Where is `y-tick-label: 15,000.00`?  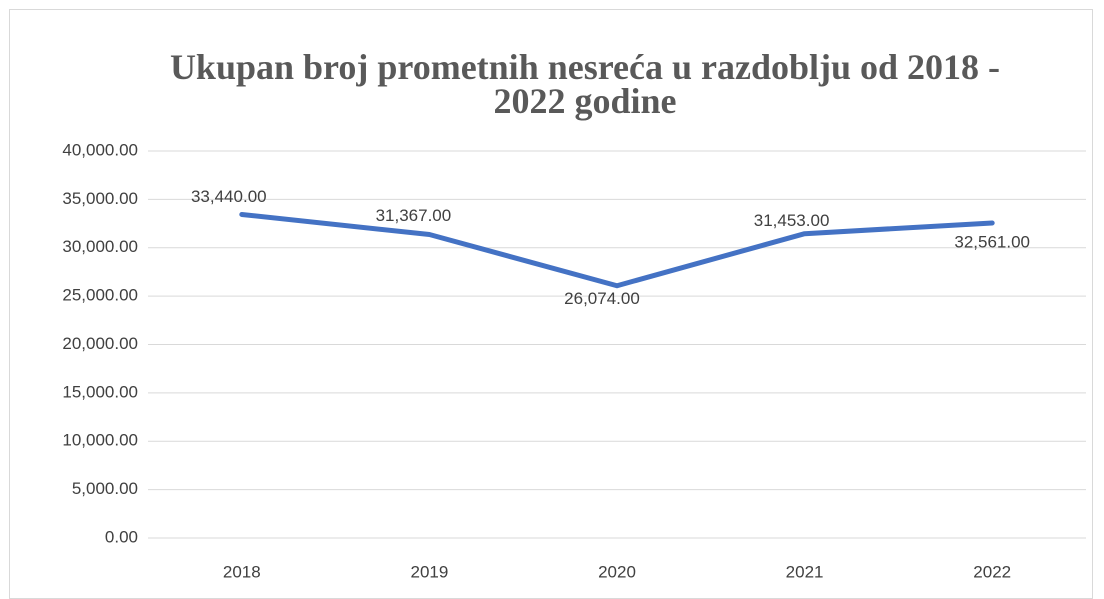 y-tick-label: 15,000.00 is located at coordinates (100, 391).